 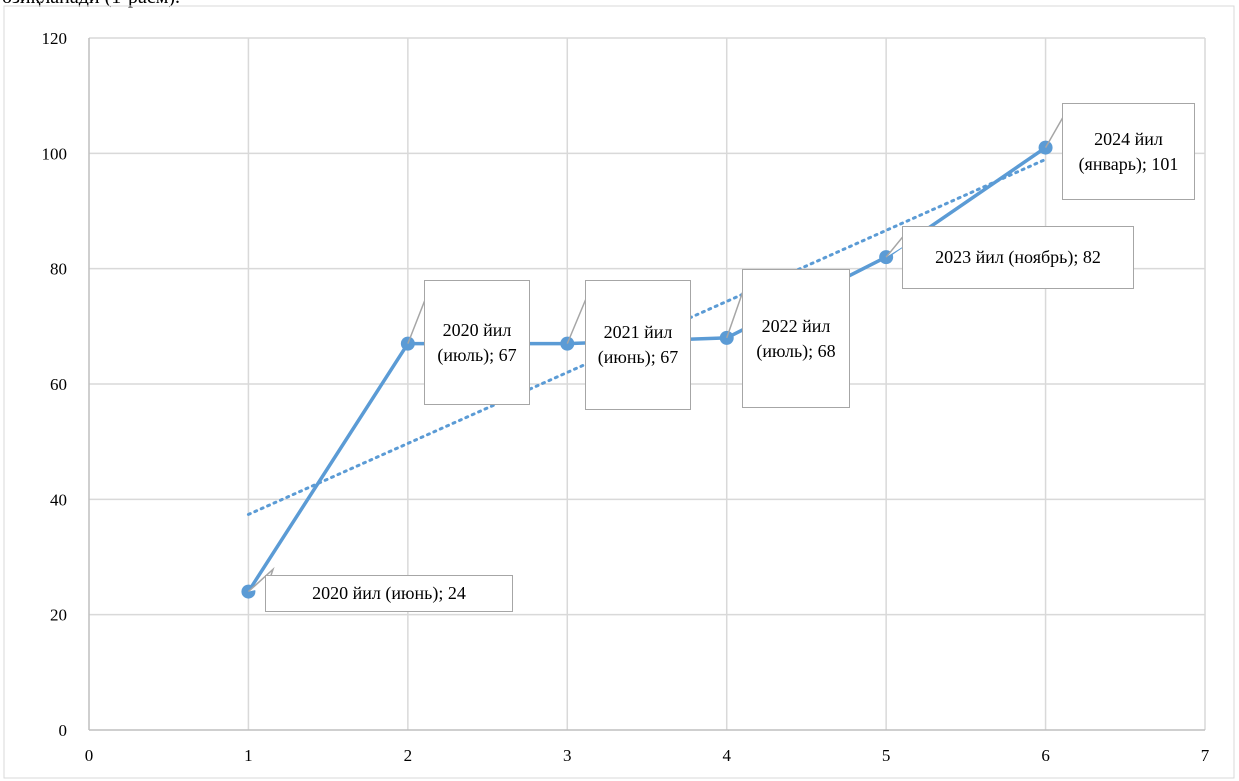 I want to click on x-tick-label: 2, so click(x=408, y=755).